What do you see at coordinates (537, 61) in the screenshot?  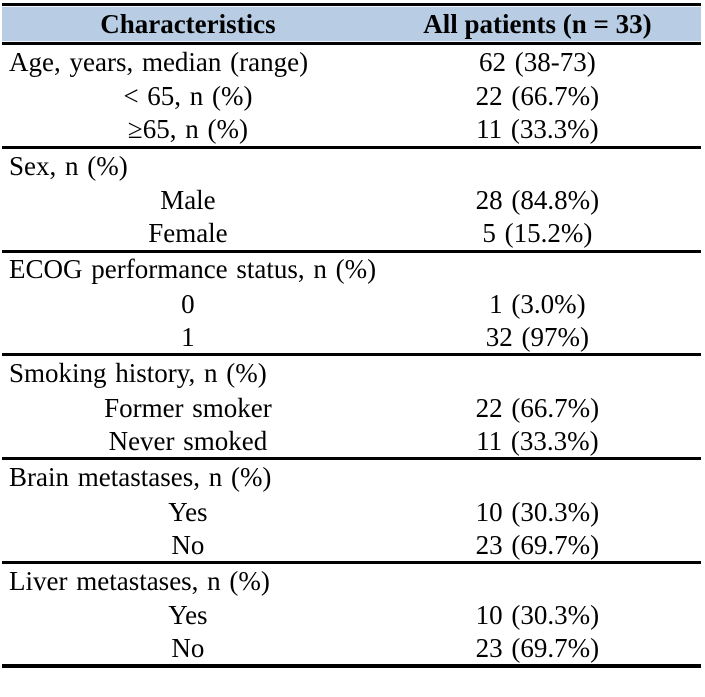 I see `value-cell: 62 (38-73)` at bounding box center [537, 61].